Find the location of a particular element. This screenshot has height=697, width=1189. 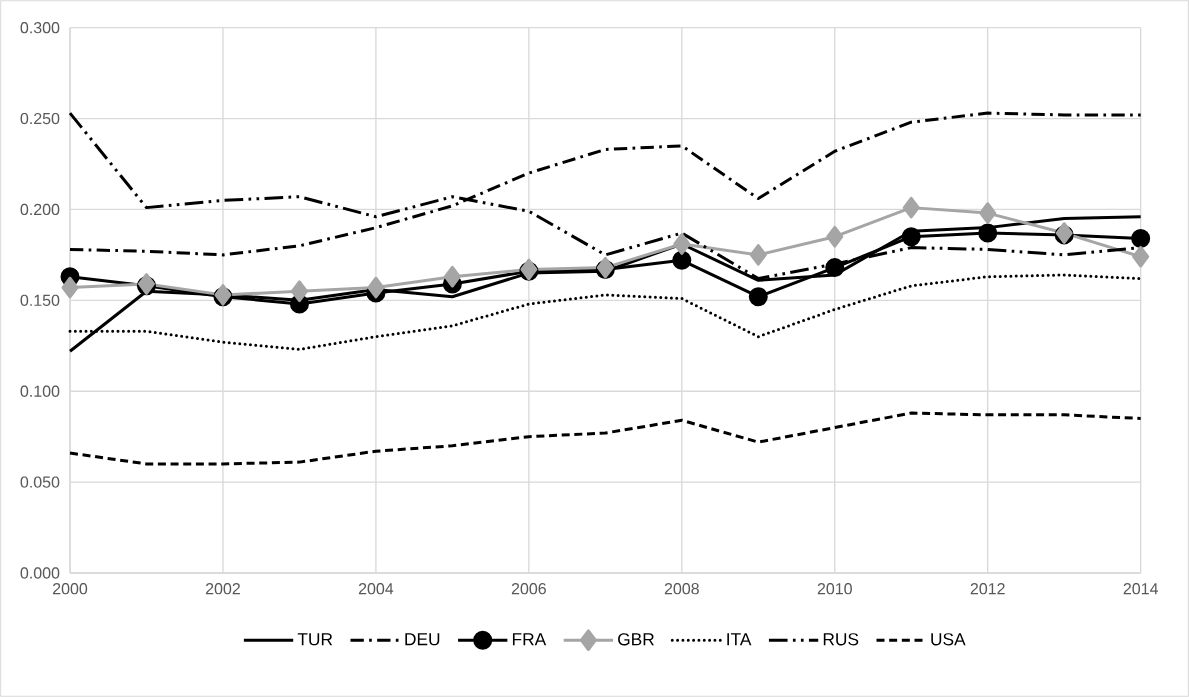

x-tick-label: 2000 is located at coordinates (70, 589).